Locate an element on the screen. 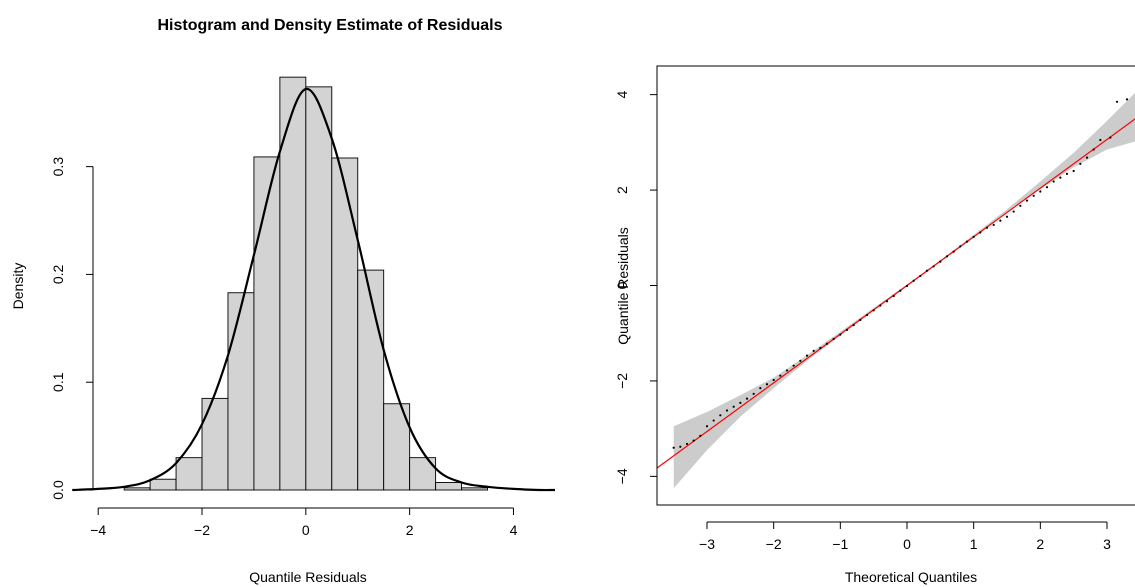  qq-x-tick-label: −2 is located at coordinates (774, 544).